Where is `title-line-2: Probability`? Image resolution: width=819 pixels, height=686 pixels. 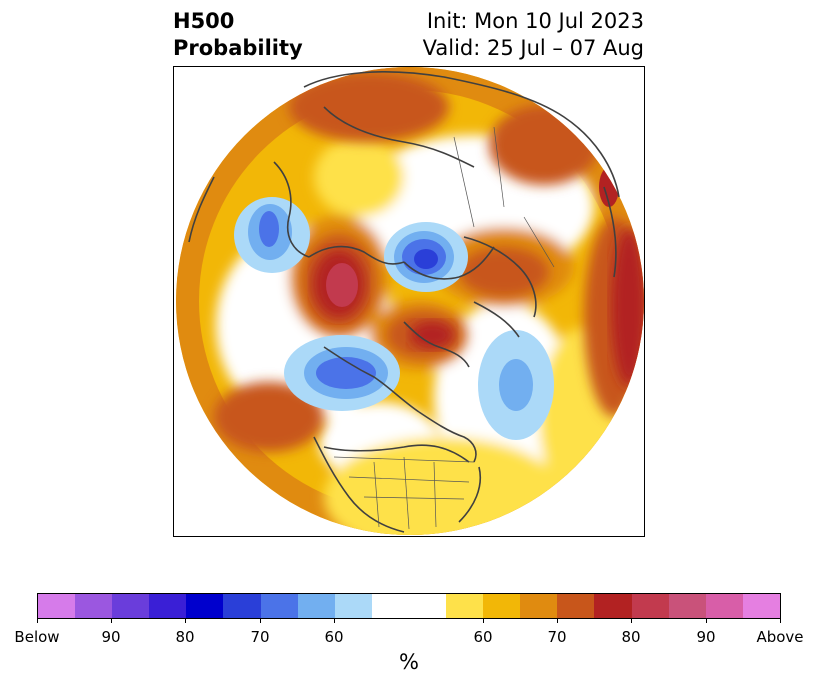 title-line-2: Probability is located at coordinates (238, 48).